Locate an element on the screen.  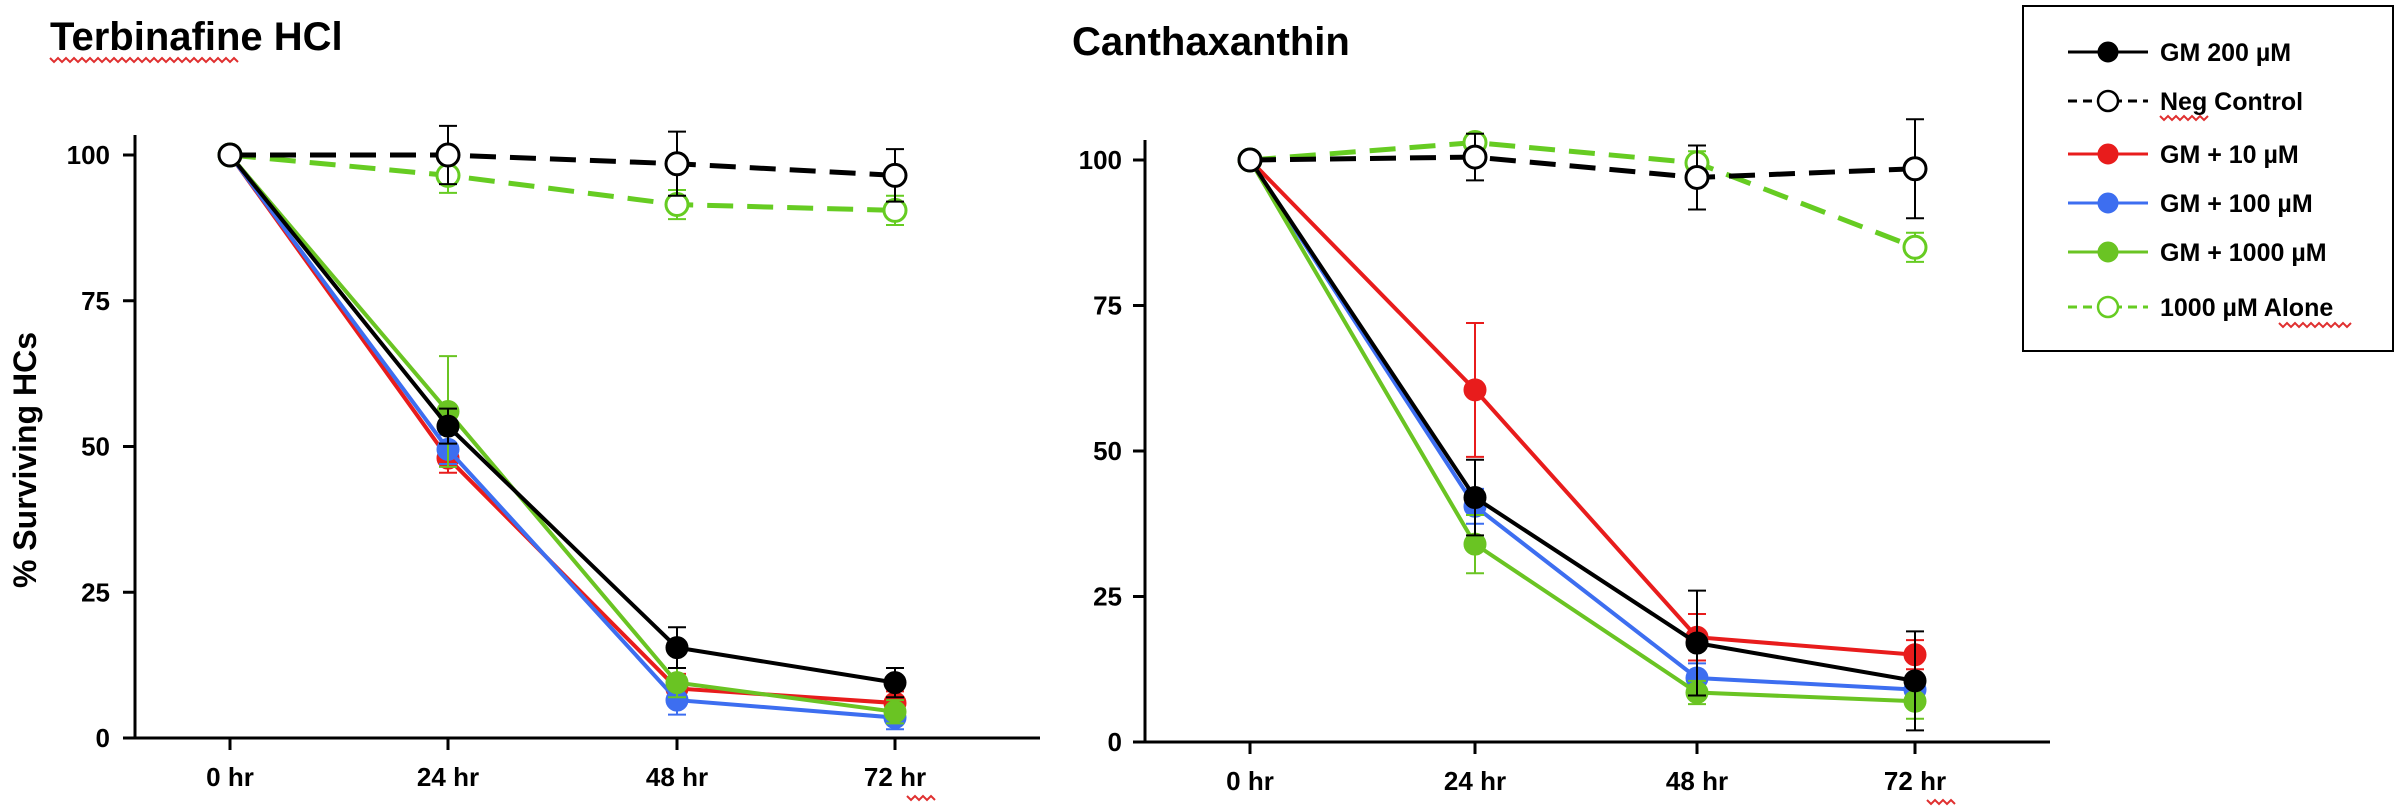
legend-item-gm-10-um: GM + 10 µM is located at coordinates (2183, 155).